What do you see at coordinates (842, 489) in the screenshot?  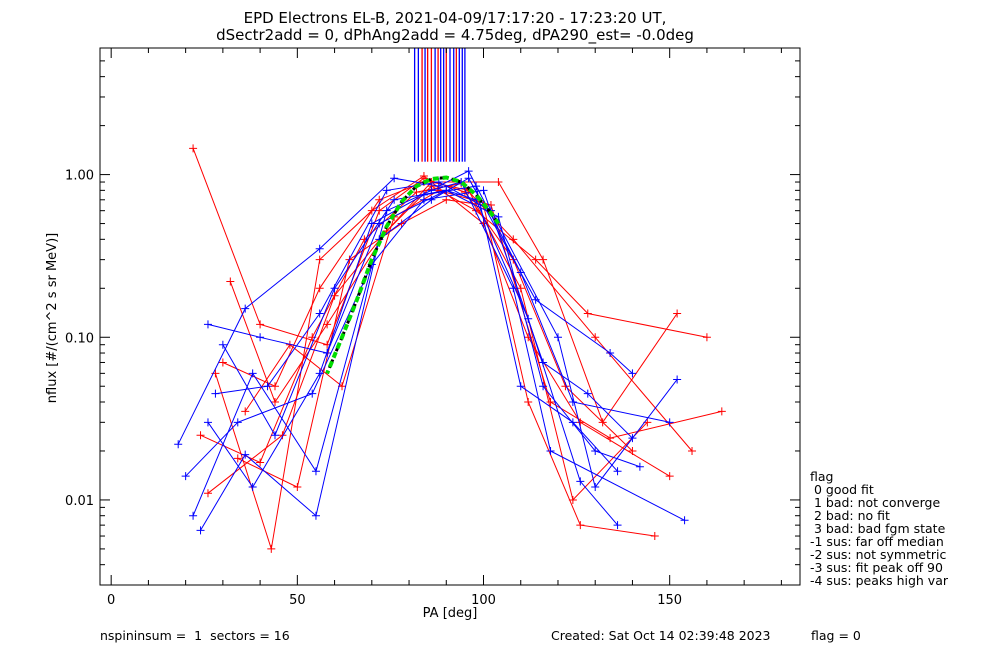 I see `legend-entry: 0 good fit` at bounding box center [842, 489].